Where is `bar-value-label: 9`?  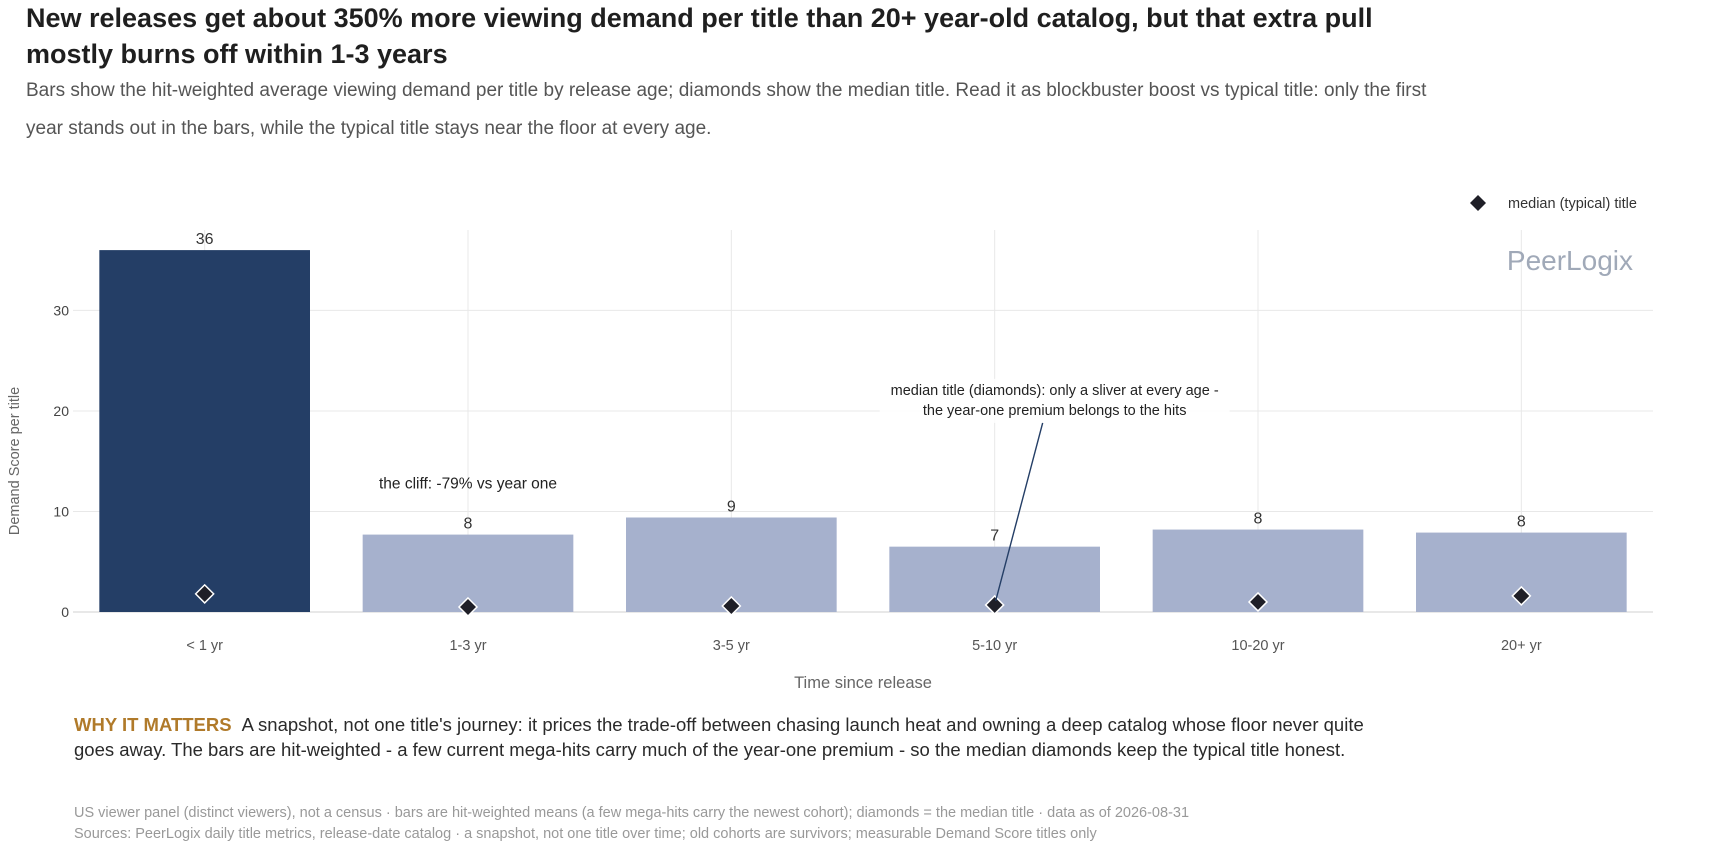 bar-value-label: 9 is located at coordinates (731, 507).